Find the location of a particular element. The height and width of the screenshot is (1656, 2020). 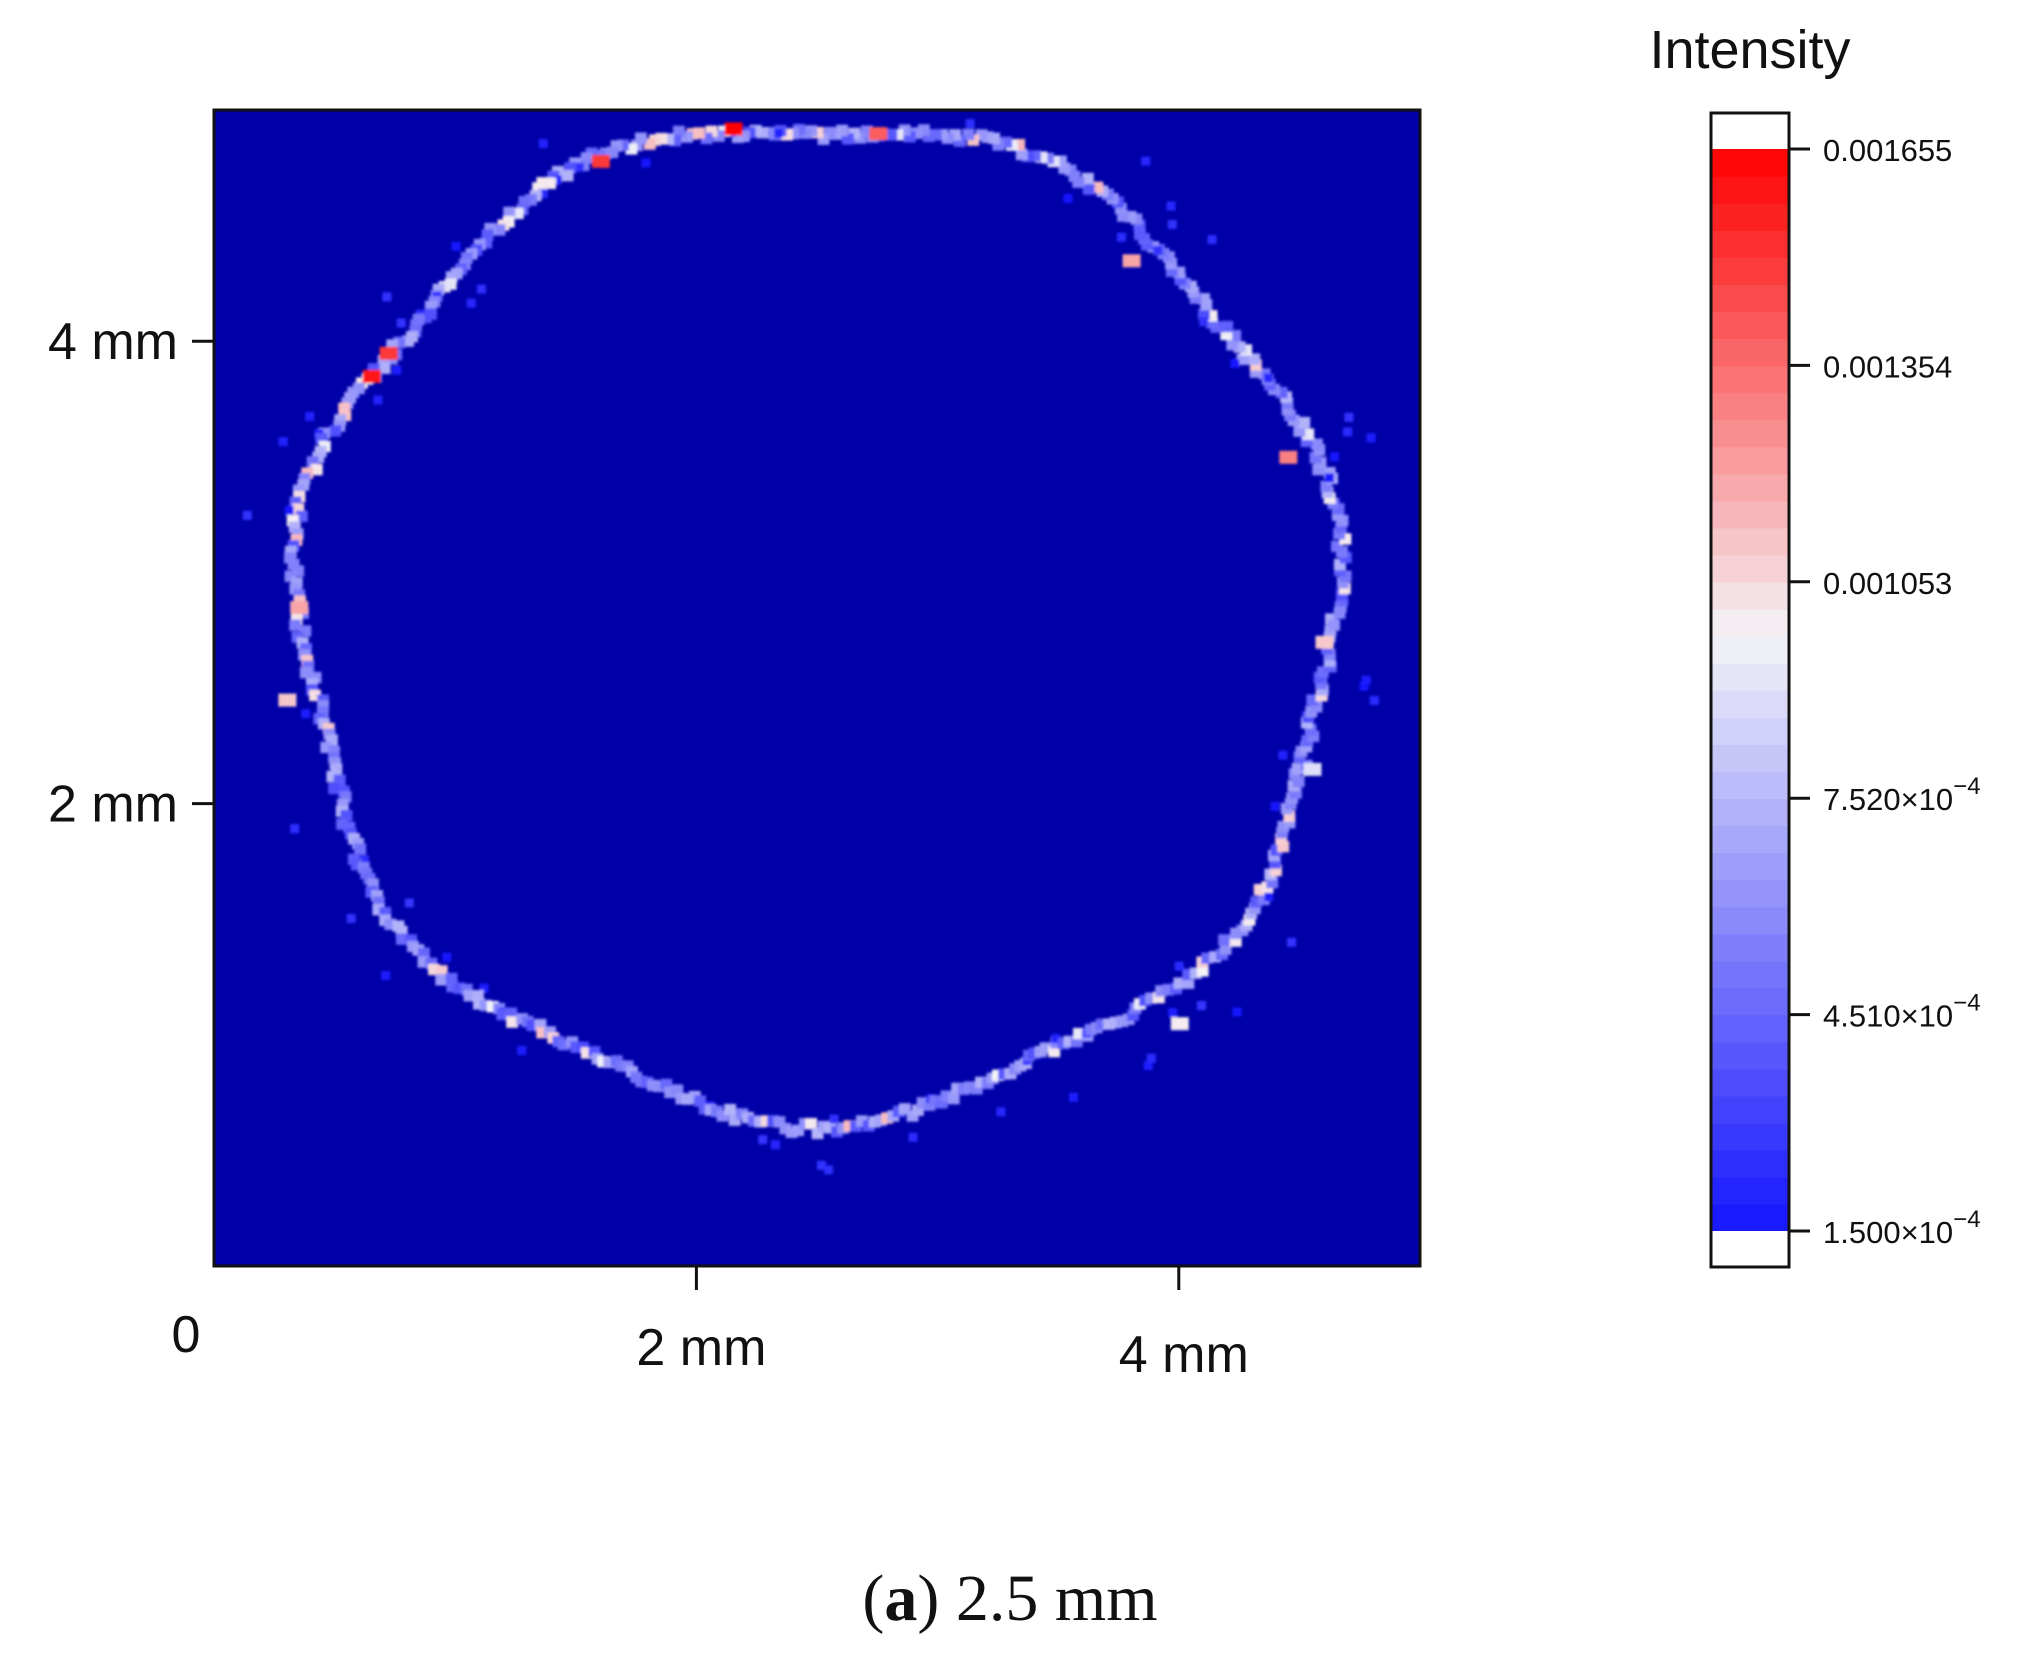

caption-text: 2.5 mm is located at coordinates (1057, 1598).